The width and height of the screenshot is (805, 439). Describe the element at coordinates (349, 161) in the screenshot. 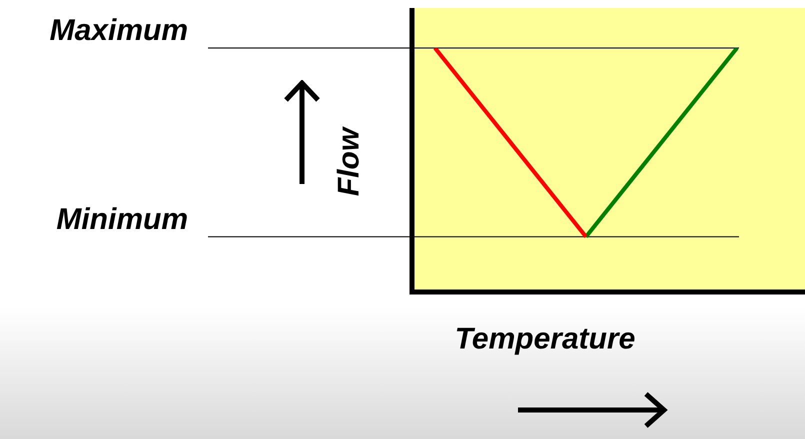

I see `y-axis-title: Flow` at that location.